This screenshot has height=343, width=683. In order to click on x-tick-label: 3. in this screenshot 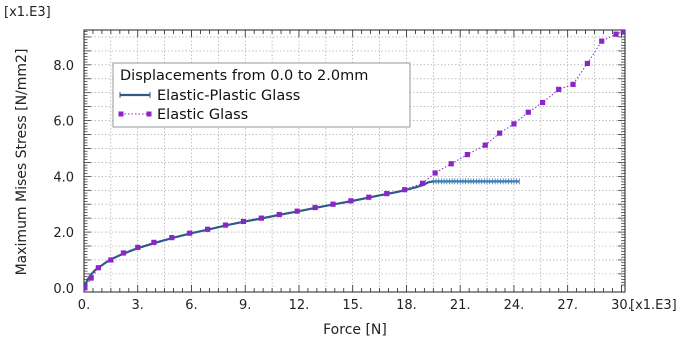, I will do `click(138, 305)`.